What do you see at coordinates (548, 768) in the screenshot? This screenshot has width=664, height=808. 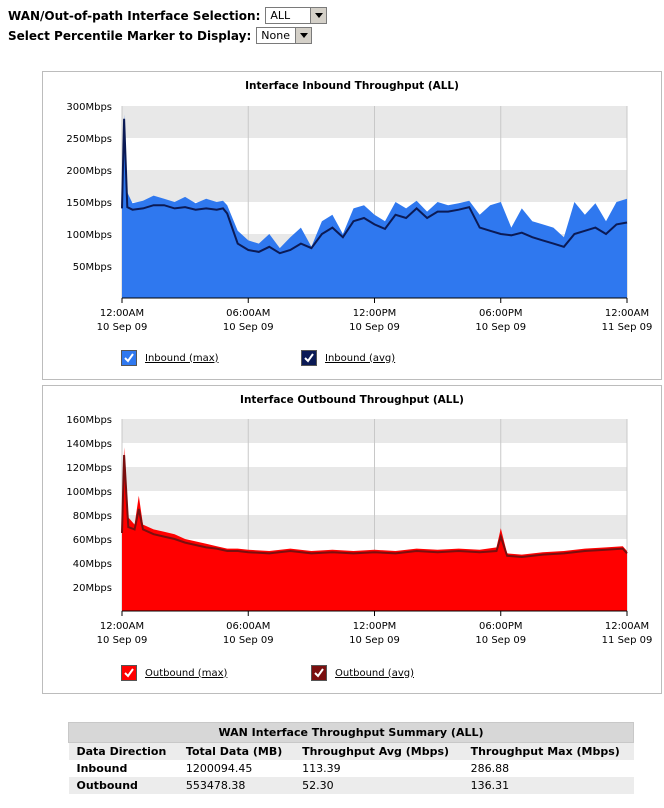 I see `throughput-max-cell: 286.88` at bounding box center [548, 768].